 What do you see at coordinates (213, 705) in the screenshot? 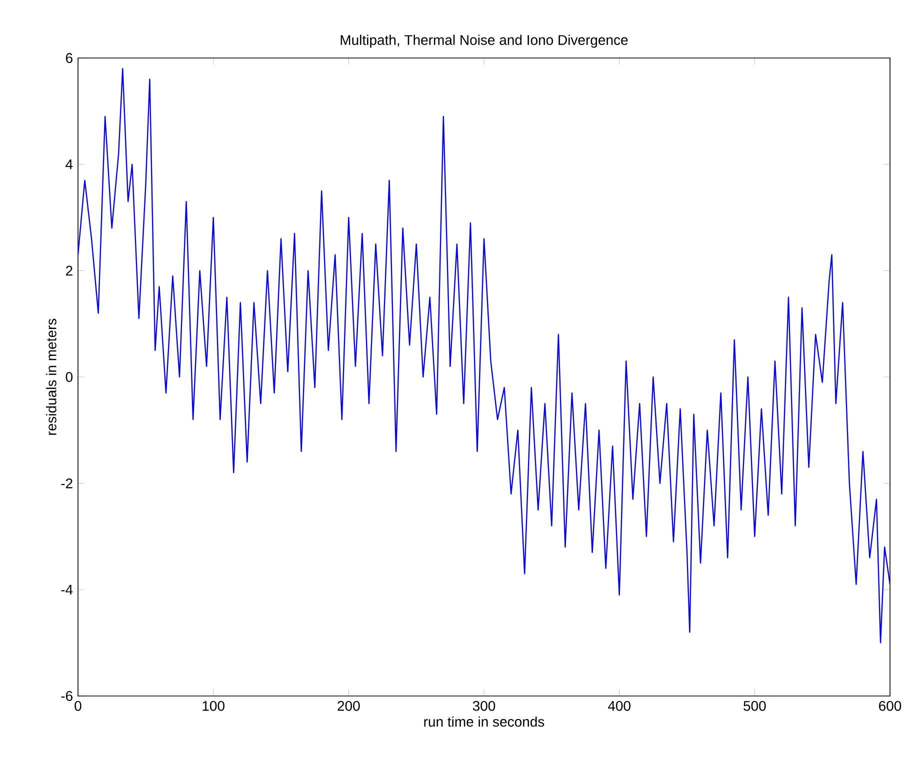
I see `x-tick-label: 100` at bounding box center [213, 705].